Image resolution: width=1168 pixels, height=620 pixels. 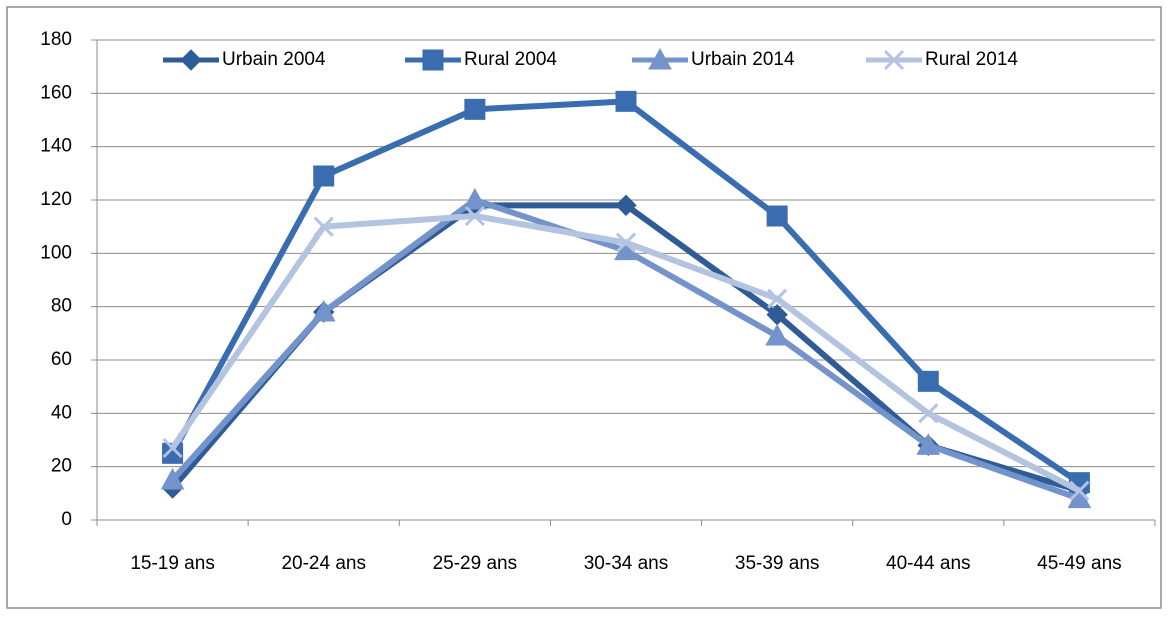 I want to click on x-tick-label: 45-49 ans, so click(x=1079, y=563).